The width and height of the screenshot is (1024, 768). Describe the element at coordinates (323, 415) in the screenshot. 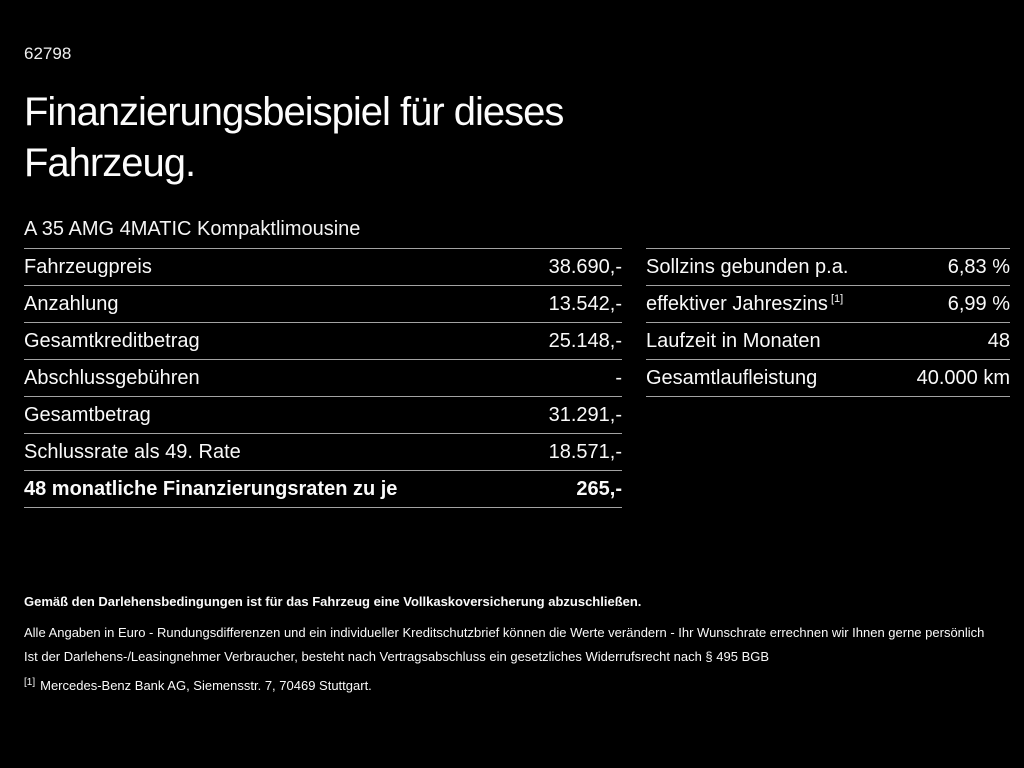

I see `table-row-gesamtbetrag: Gesamtbetrag 31.291,-` at that location.